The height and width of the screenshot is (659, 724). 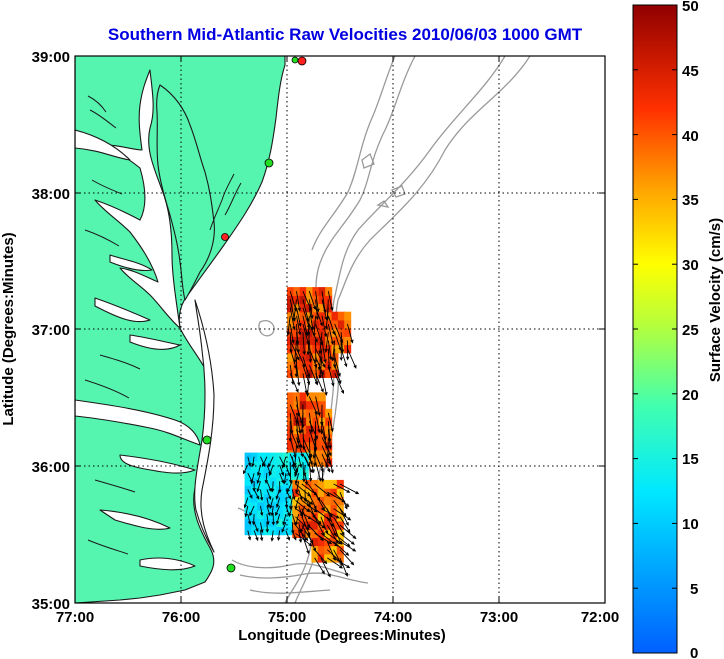 I want to click on colorbar-tick-labels: 50 45 40 35 30 25 20 15 10 5 0, so click(x=690, y=329).